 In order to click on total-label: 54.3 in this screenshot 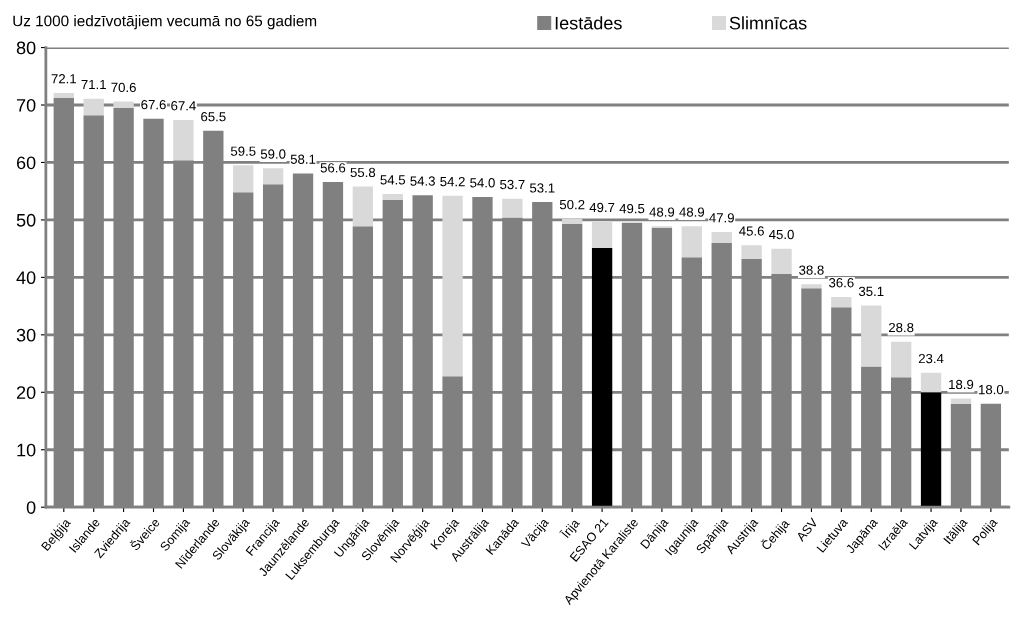, I will do `click(422, 181)`.